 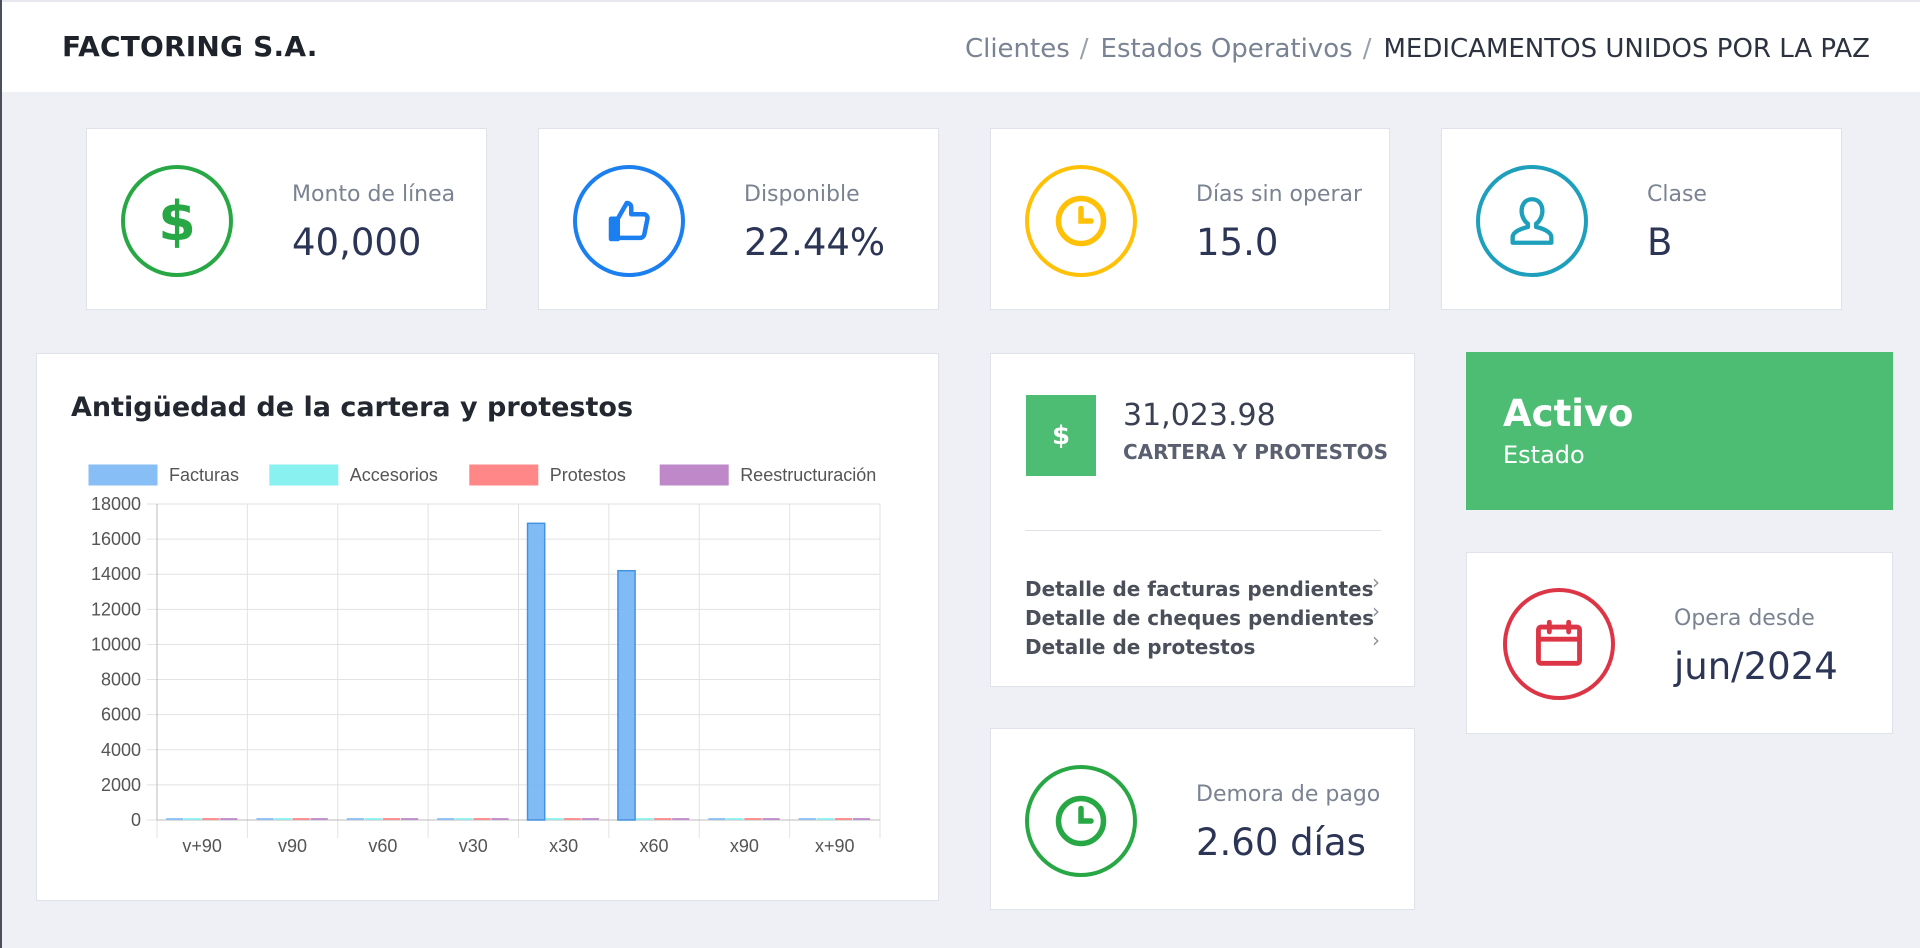 What do you see at coordinates (382, 846) in the screenshot?
I see `x-tick-label: v60` at bounding box center [382, 846].